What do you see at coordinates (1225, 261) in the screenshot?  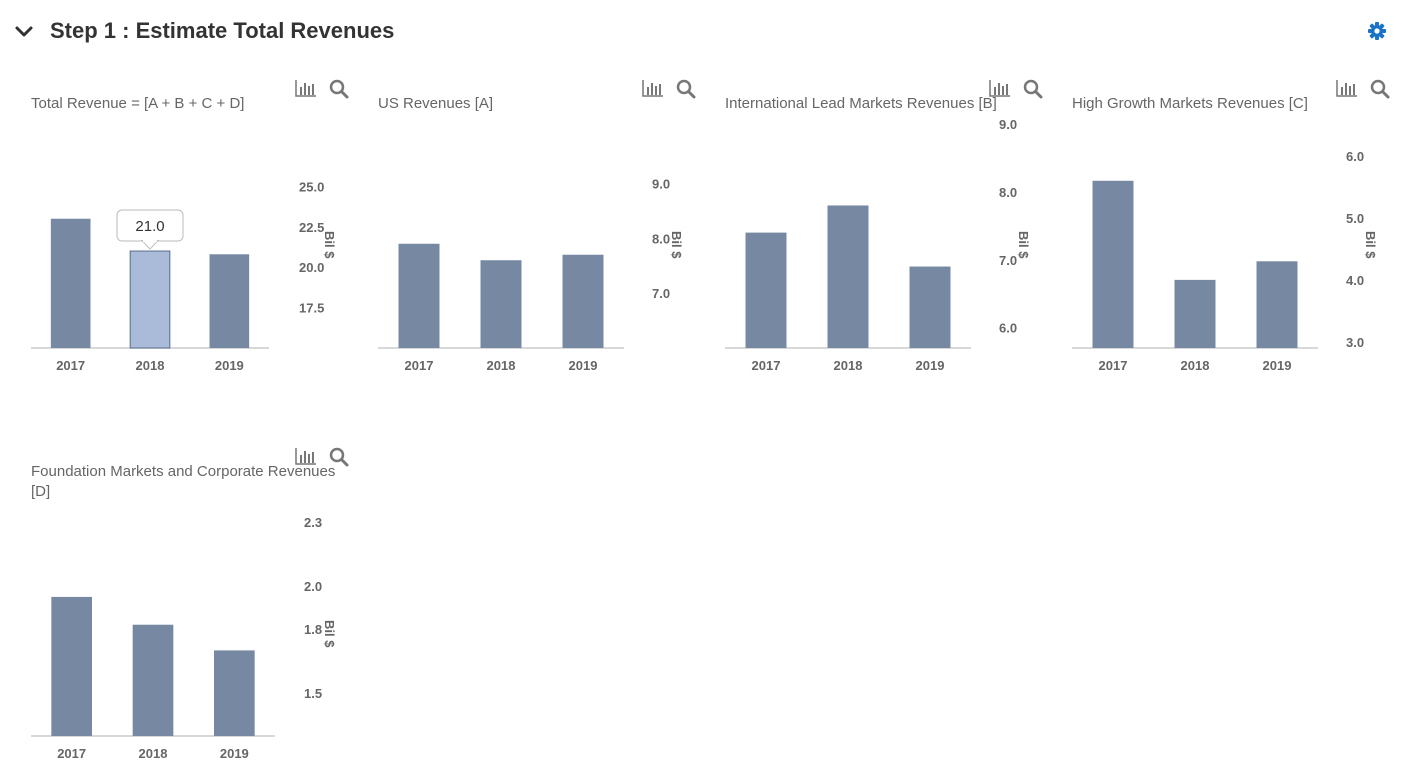 I see `bar-chart: 3.0 4.0 5.0 6.0 Bil $ 2017 2018 2019` at bounding box center [1225, 261].